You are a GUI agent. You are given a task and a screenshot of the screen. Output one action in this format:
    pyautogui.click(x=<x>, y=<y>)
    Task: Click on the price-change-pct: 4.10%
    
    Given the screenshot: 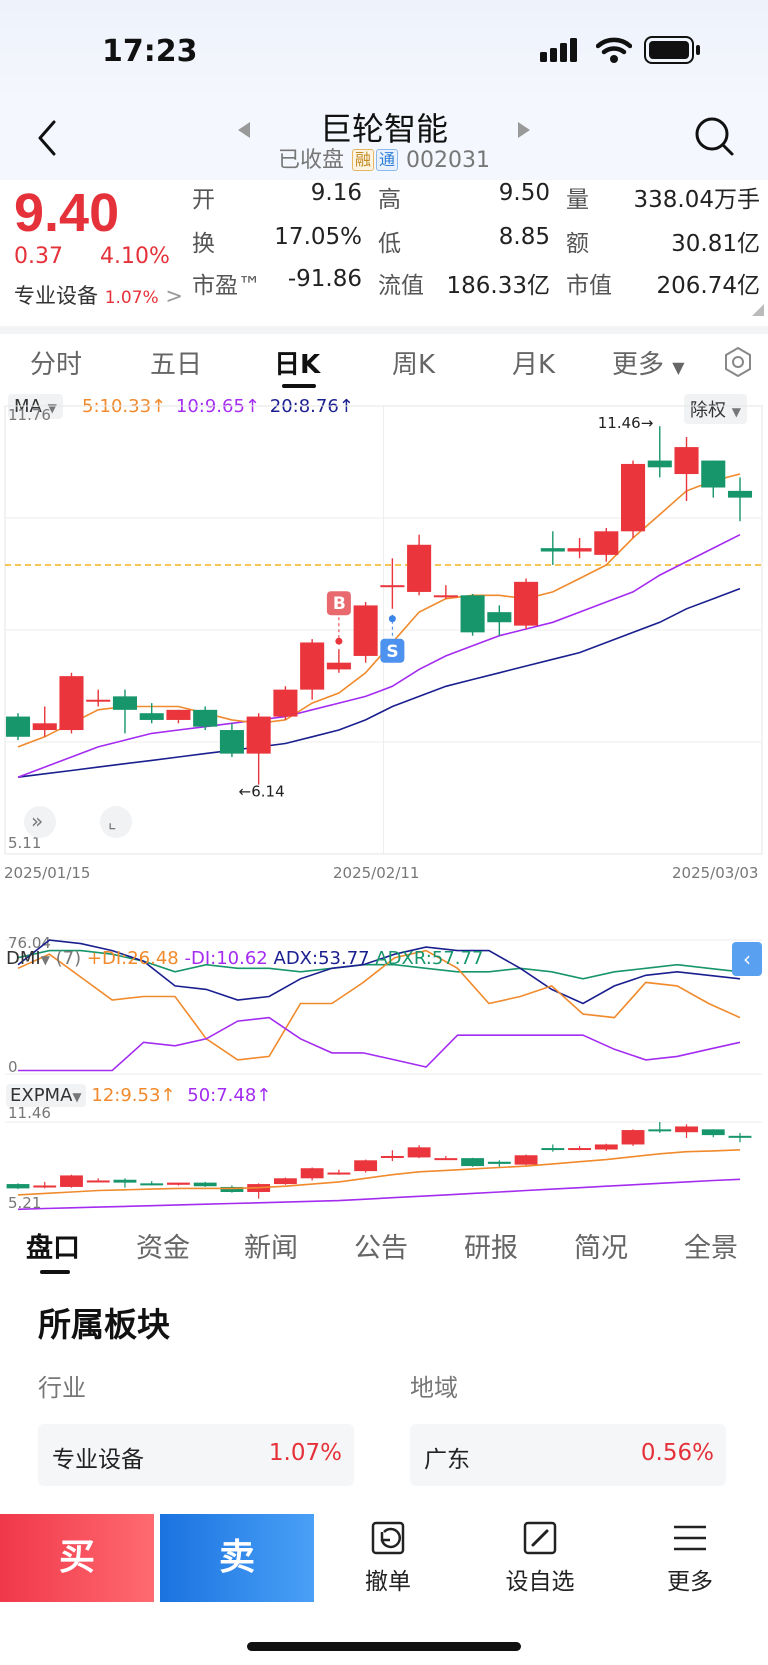 What is the action you would take?
    pyautogui.click(x=135, y=256)
    